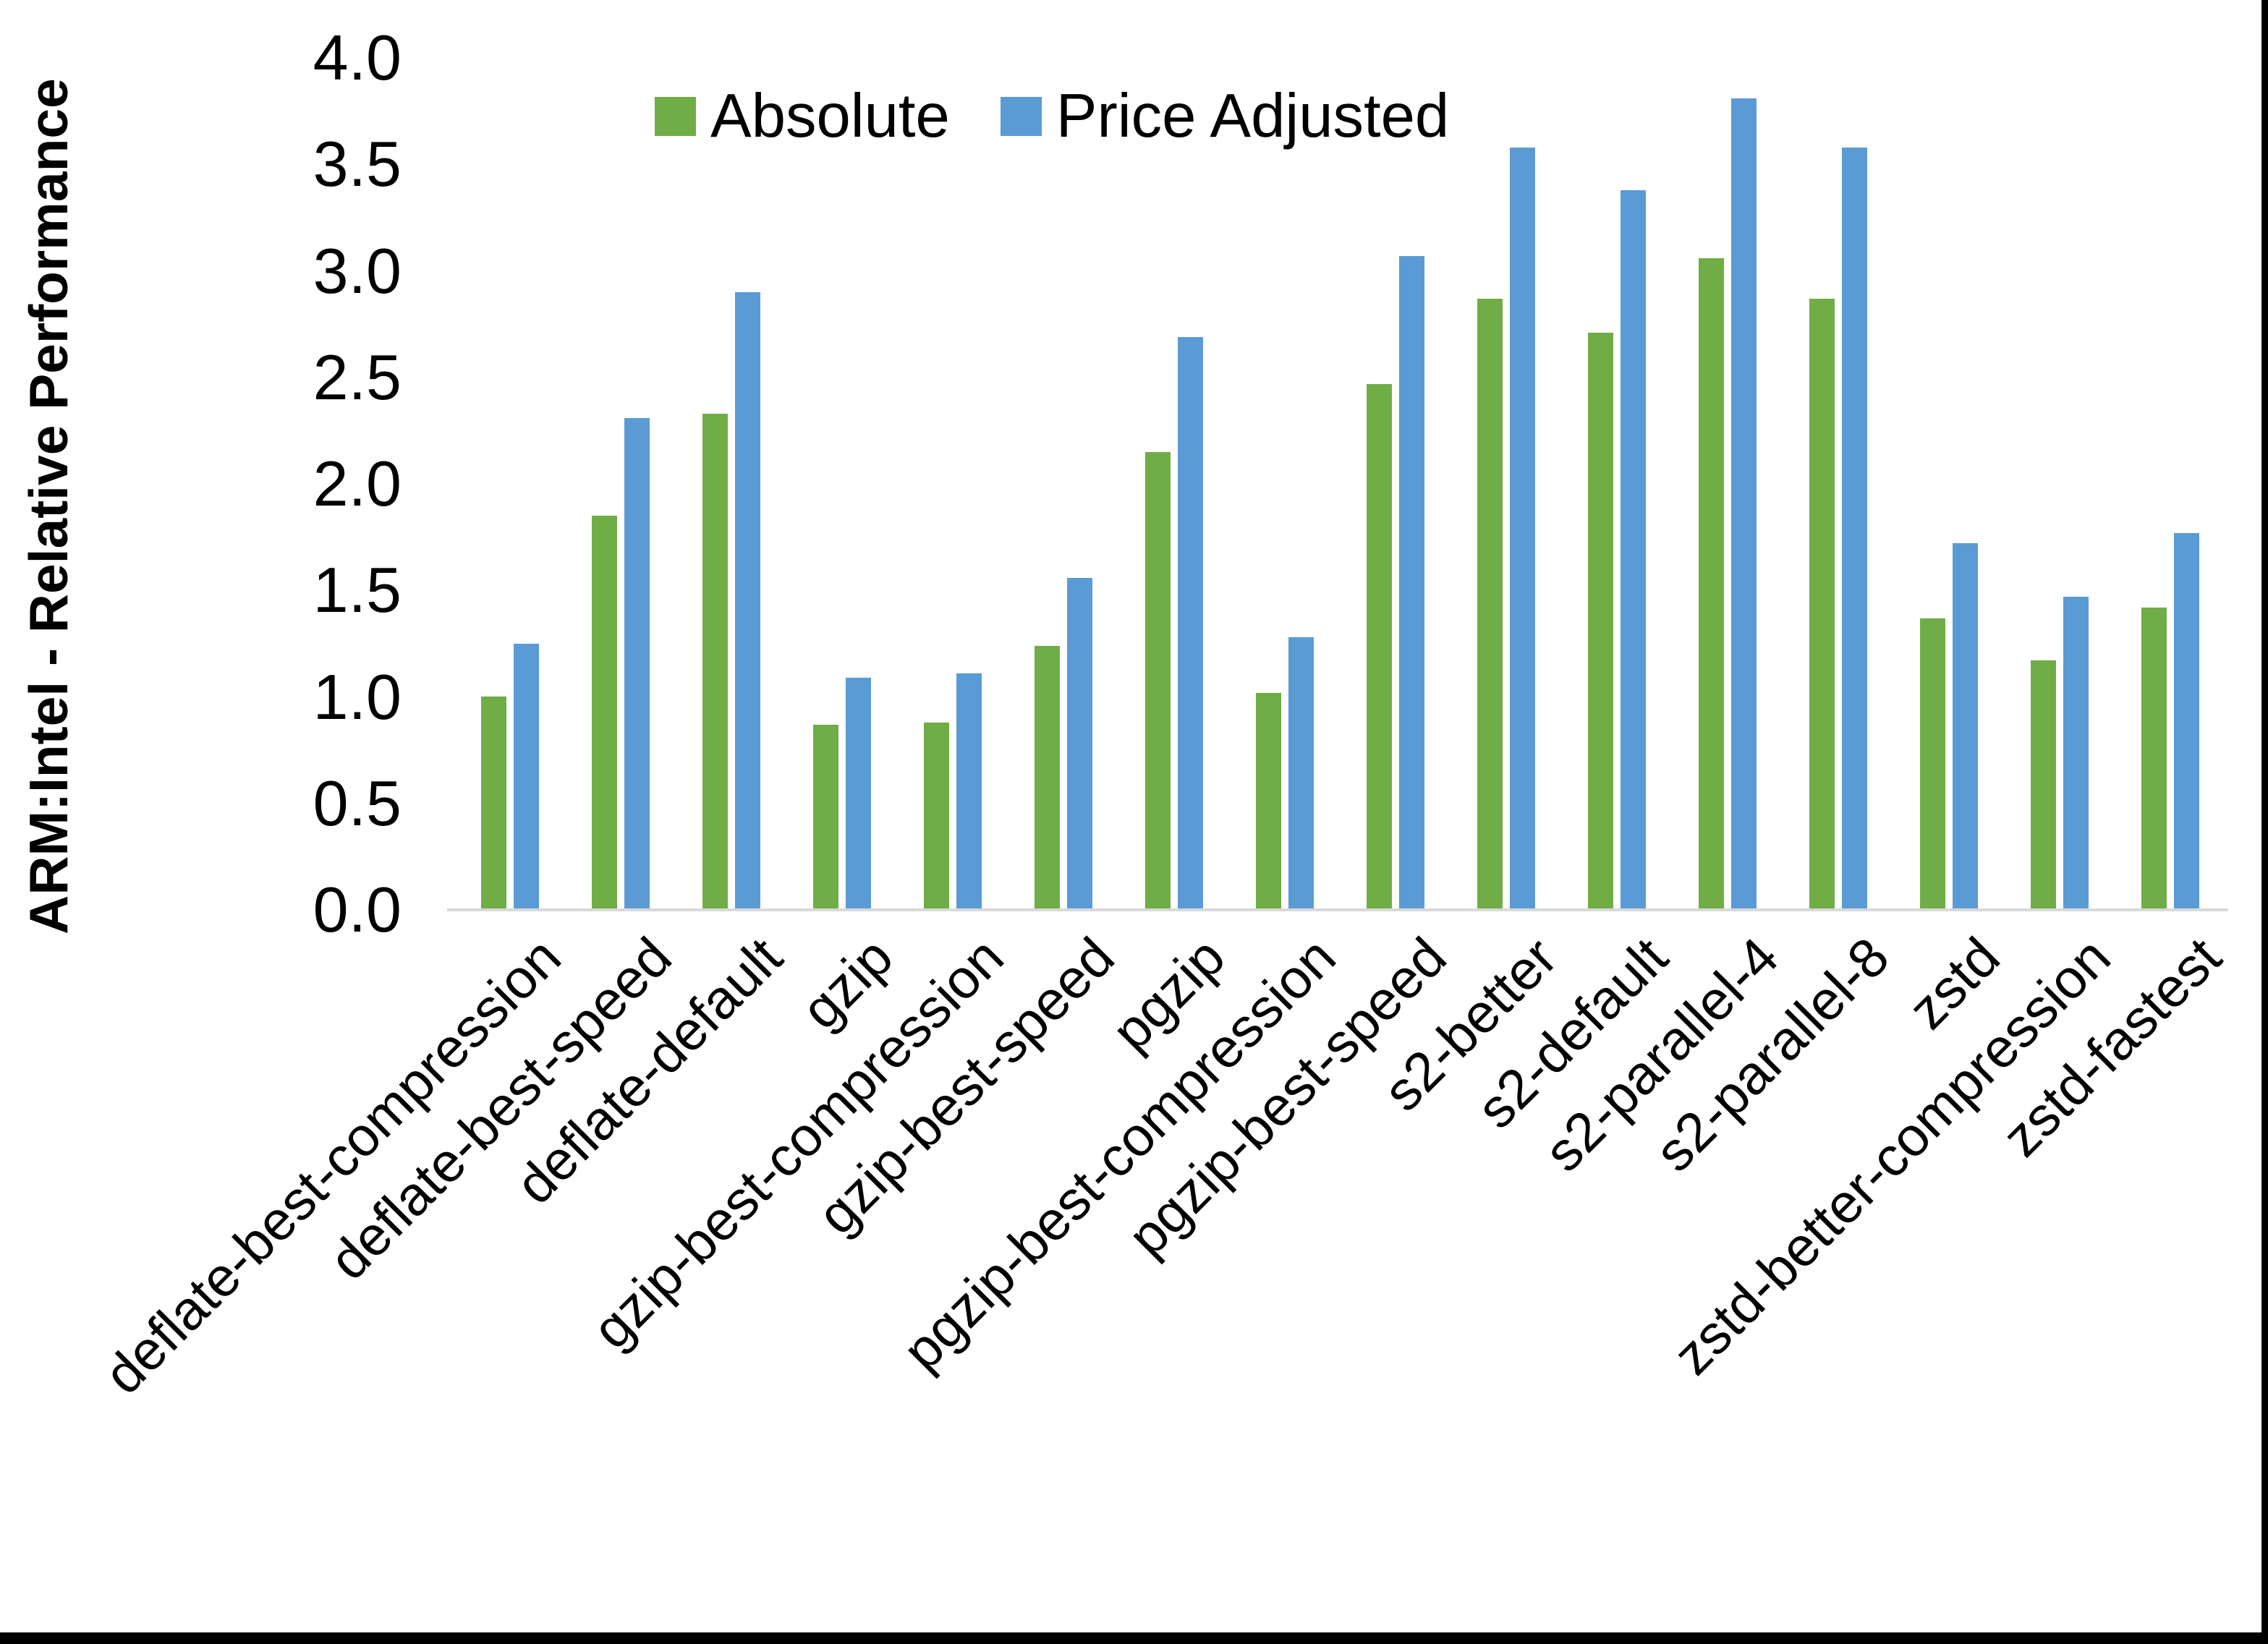 This screenshot has width=2268, height=1644. What do you see at coordinates (969, 791) in the screenshot?
I see `bar-gzip-best-compression-price-adjusted` at bounding box center [969, 791].